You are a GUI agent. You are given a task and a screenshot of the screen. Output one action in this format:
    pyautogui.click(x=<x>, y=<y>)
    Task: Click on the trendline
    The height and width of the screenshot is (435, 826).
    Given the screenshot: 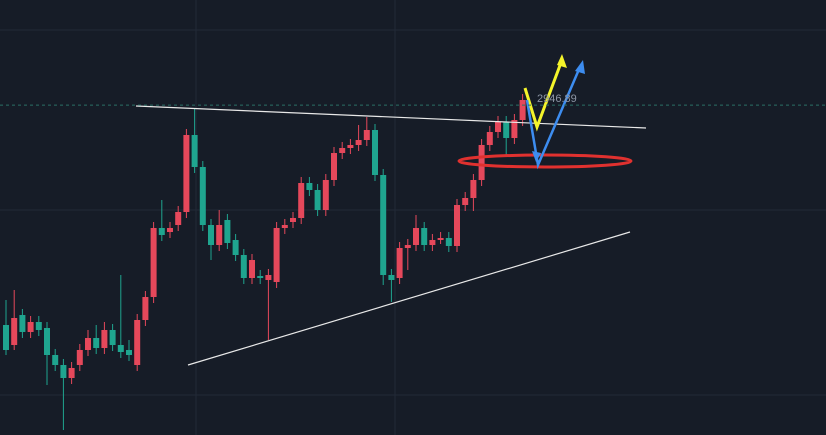 What is the action you would take?
    pyautogui.click(x=391, y=117)
    